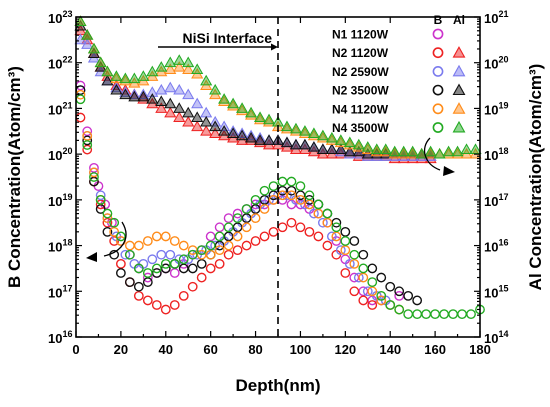  Describe the element at coordinates (67, 105) in the screenshot. I see `tick-exponent: 21` at that location.